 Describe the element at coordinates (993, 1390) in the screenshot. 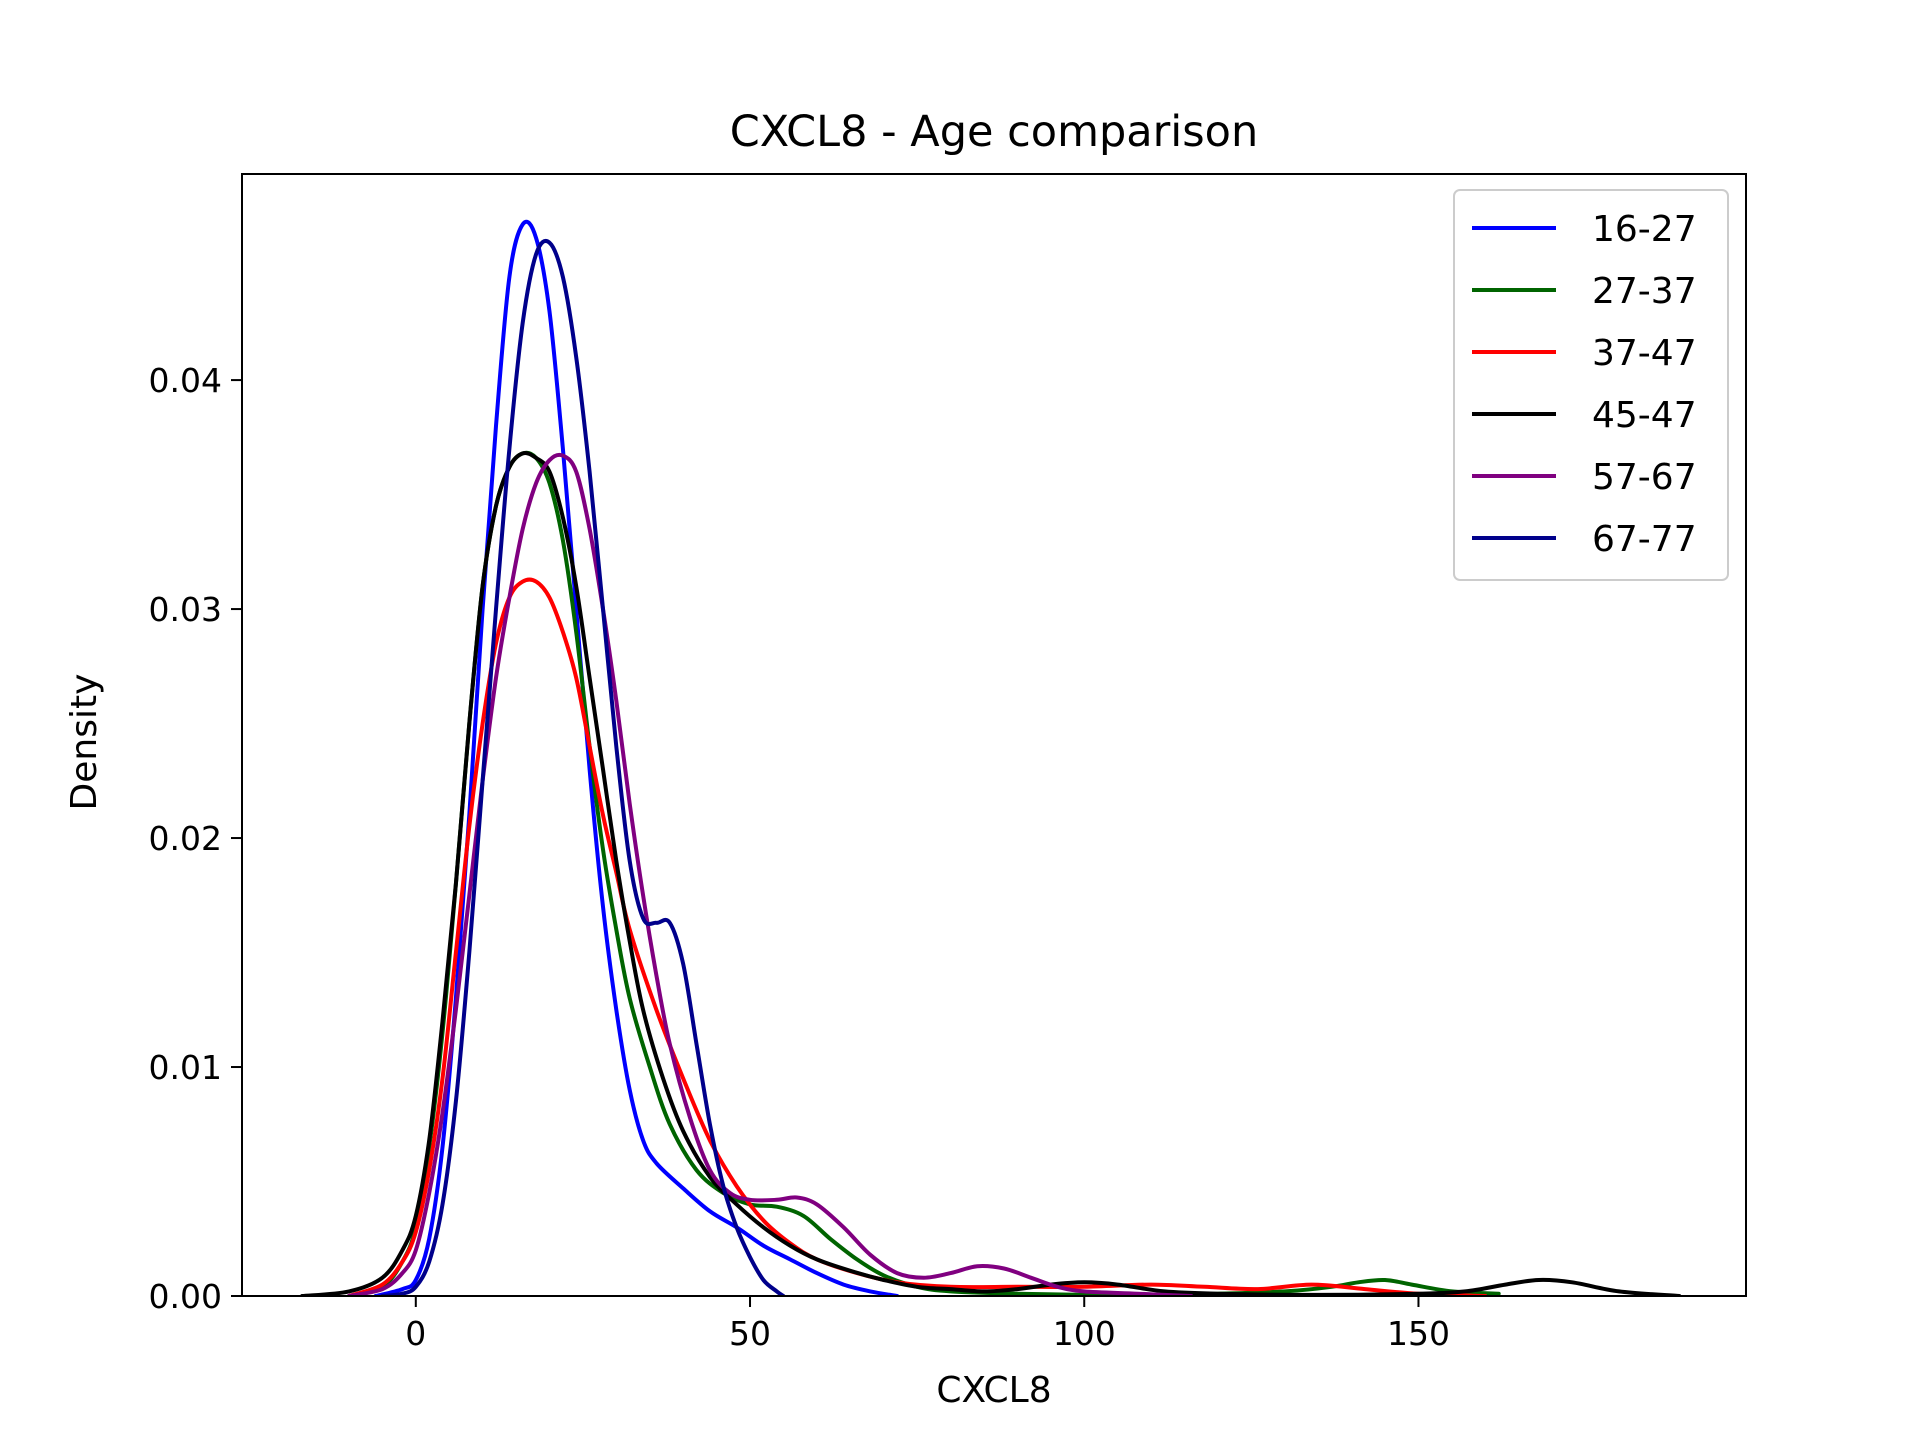

I see `x-axis-label: CXCL8` at that location.